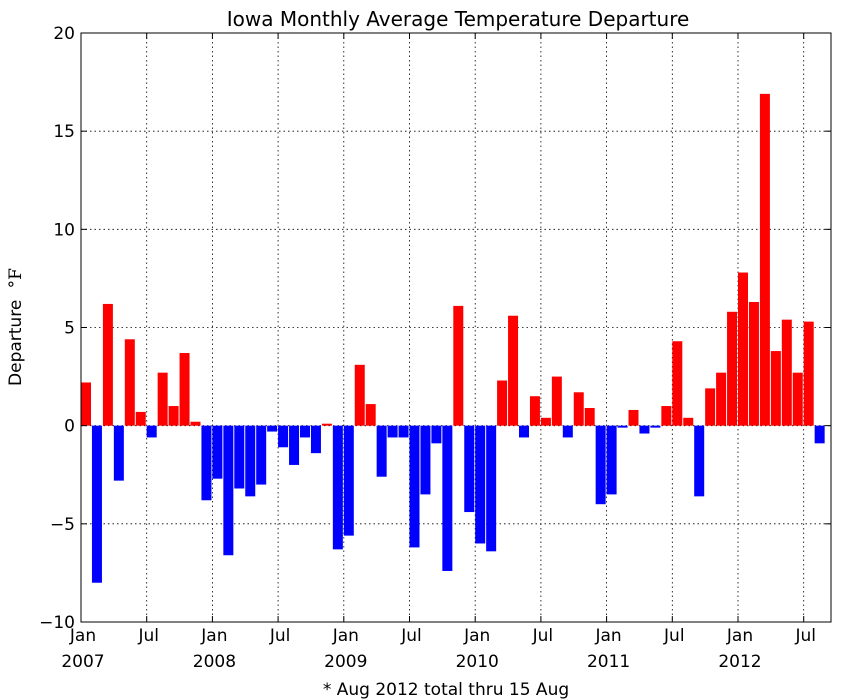  What do you see at coordinates (16, 343) in the screenshot?
I see `y-axis-label-word: Departure` at bounding box center [16, 343].